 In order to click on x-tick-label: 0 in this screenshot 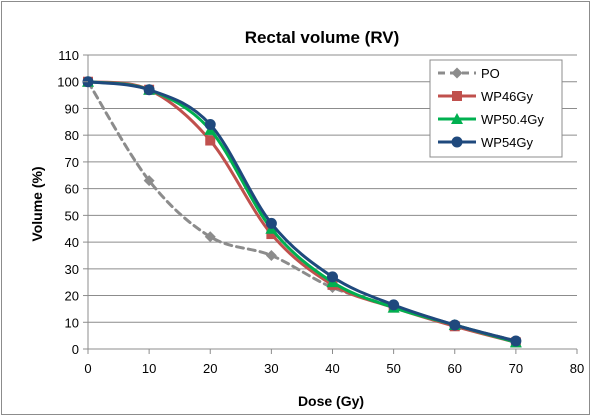, I will do `click(87, 368)`.